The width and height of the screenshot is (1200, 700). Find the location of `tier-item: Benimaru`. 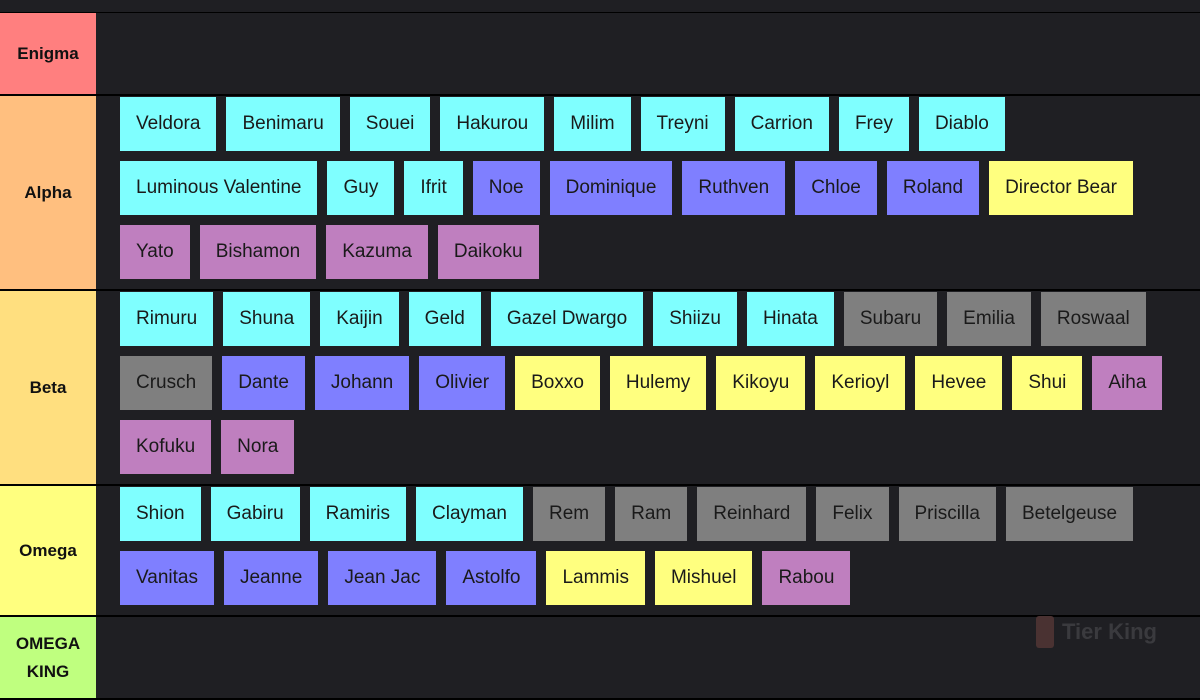

tier-item: Benimaru is located at coordinates (283, 124).